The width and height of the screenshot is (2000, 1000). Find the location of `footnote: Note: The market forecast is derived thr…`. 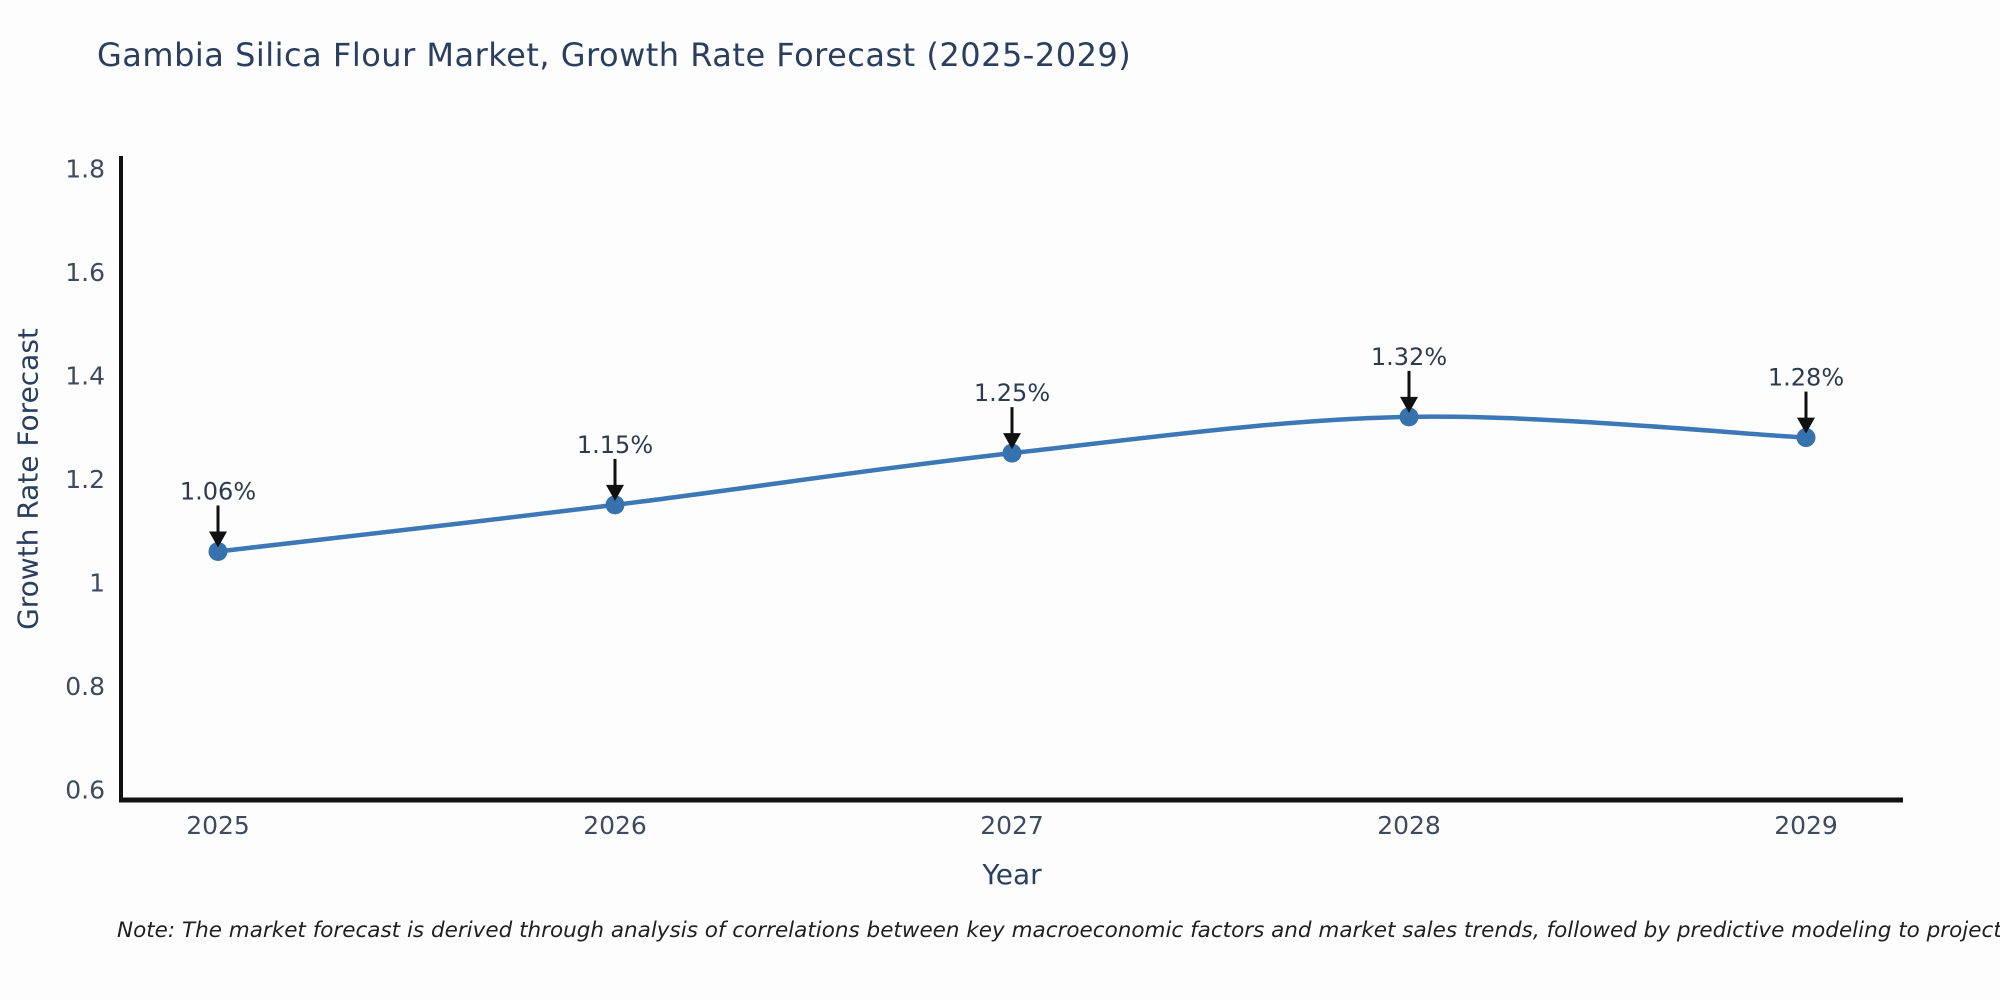

footnote: Note: The market forecast is derived thr… is located at coordinates (1058, 930).